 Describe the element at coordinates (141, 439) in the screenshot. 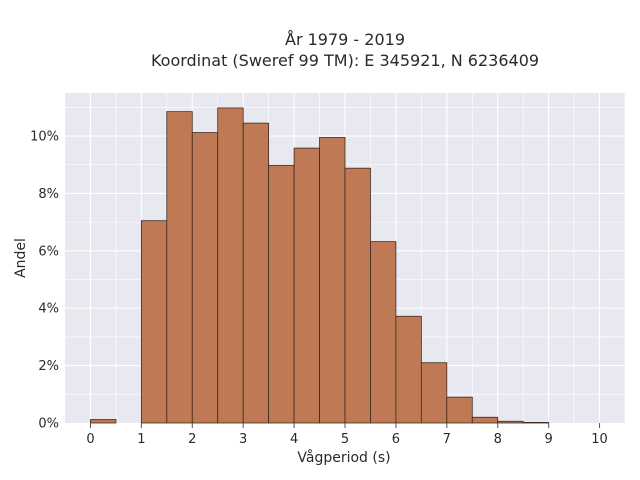

I see `x-tick-label: 1` at that location.